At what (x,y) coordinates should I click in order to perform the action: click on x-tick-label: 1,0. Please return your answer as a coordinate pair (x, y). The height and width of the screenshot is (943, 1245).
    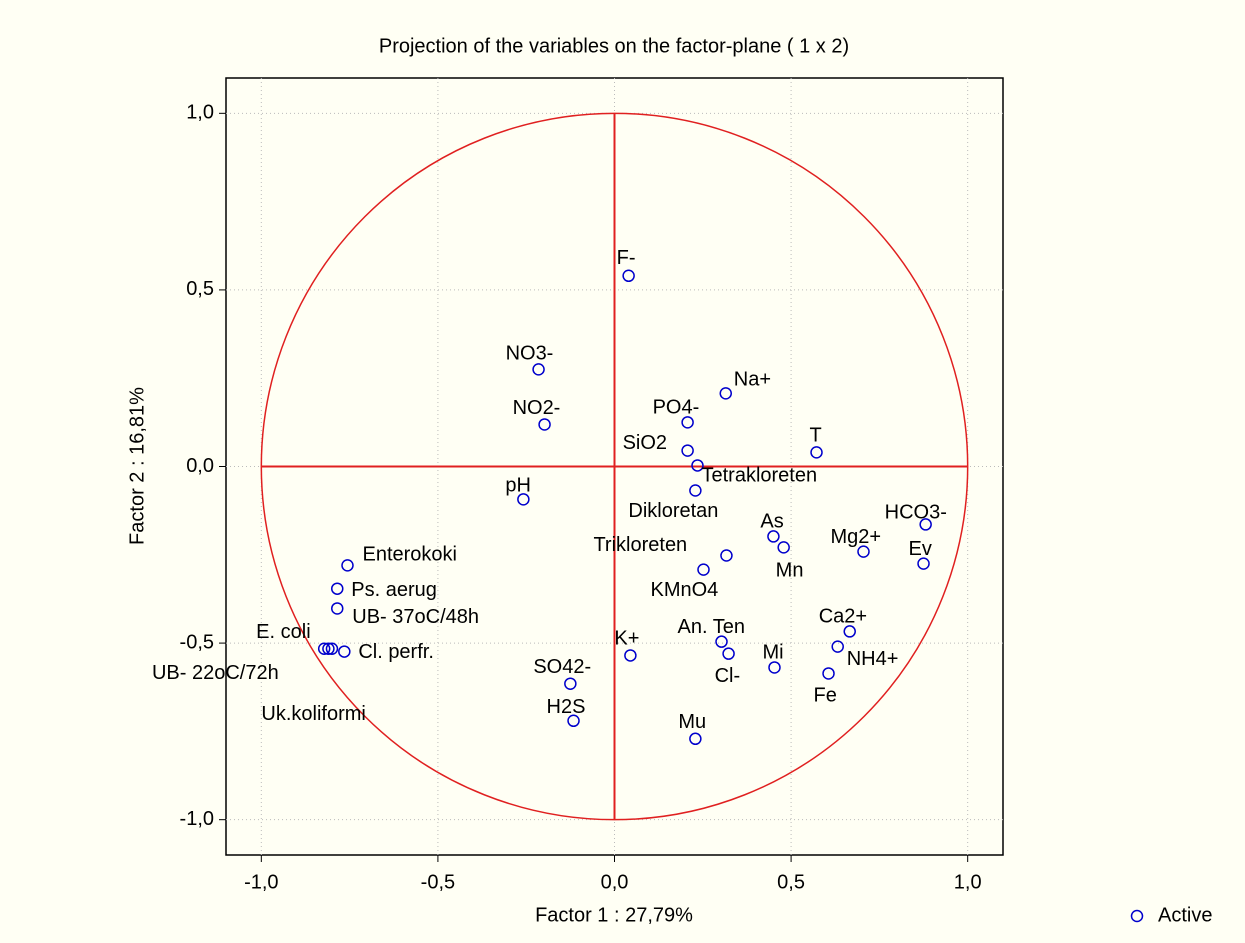
    Looking at the image, I should click on (968, 882).